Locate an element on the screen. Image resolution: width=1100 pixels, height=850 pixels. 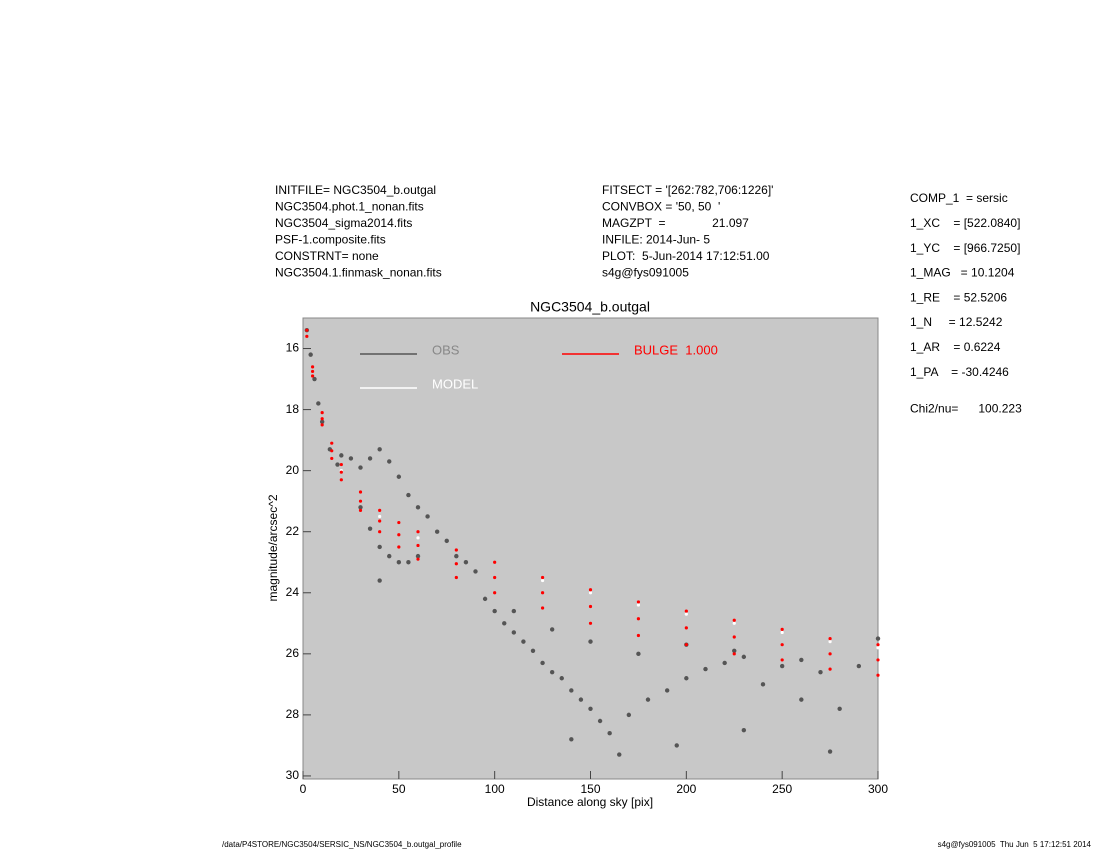
info-text: CONSTRNT= none is located at coordinates (327, 256).